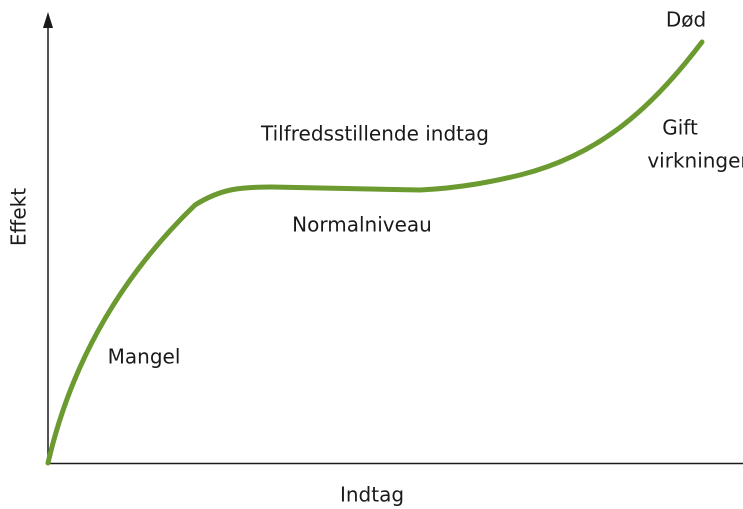 The height and width of the screenshot is (509, 743). What do you see at coordinates (48, 20) in the screenshot?
I see `y-axis-arrow` at bounding box center [48, 20].